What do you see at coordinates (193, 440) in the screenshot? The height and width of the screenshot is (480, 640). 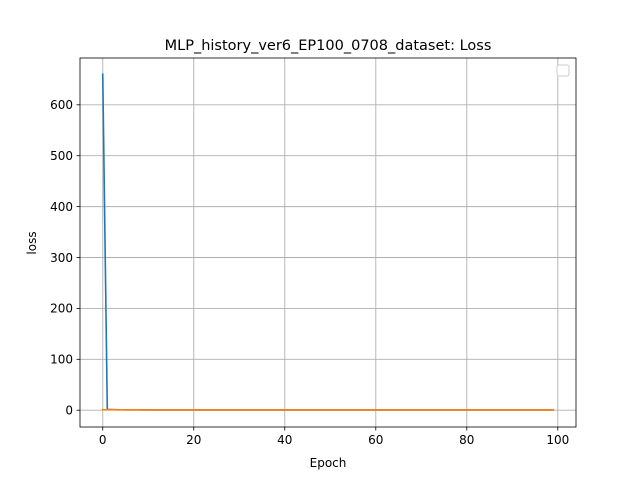 I see `x-tick-label: 20` at bounding box center [193, 440].